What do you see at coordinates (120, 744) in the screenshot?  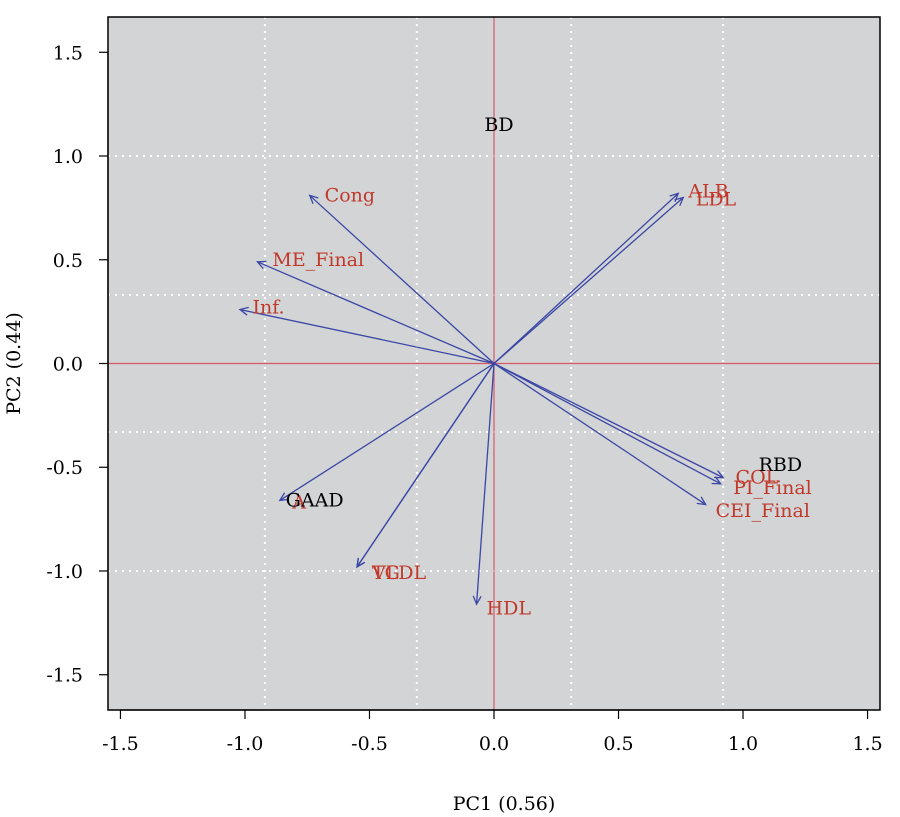 I see `x-tick-label: -1.5` at bounding box center [120, 744].